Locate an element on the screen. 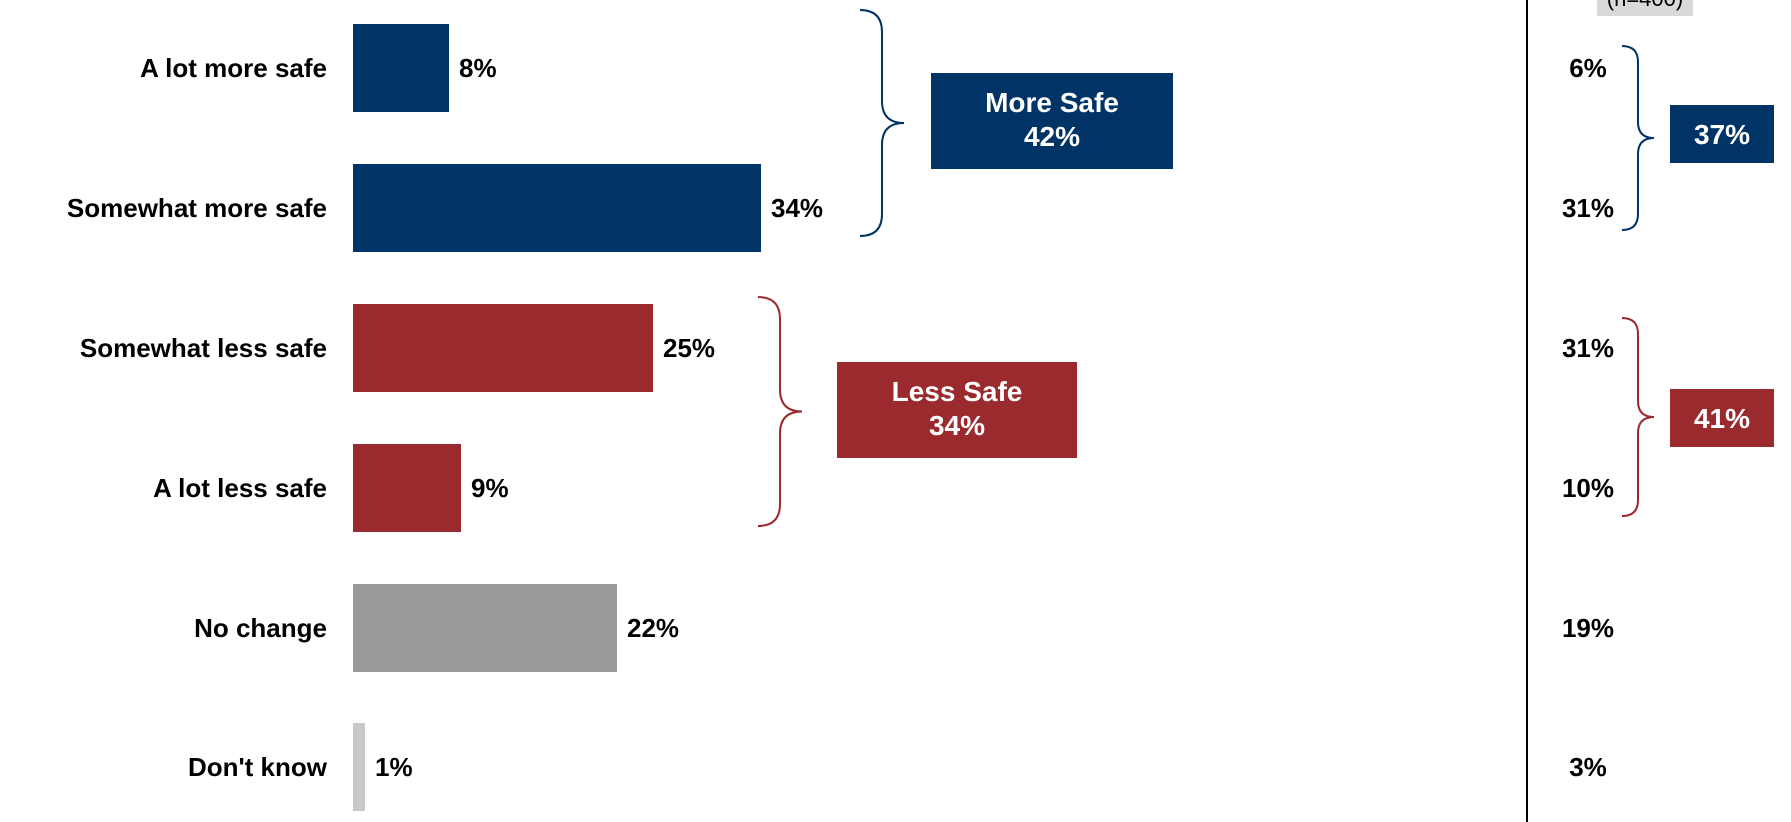  data-label: 9% is located at coordinates (490, 488).